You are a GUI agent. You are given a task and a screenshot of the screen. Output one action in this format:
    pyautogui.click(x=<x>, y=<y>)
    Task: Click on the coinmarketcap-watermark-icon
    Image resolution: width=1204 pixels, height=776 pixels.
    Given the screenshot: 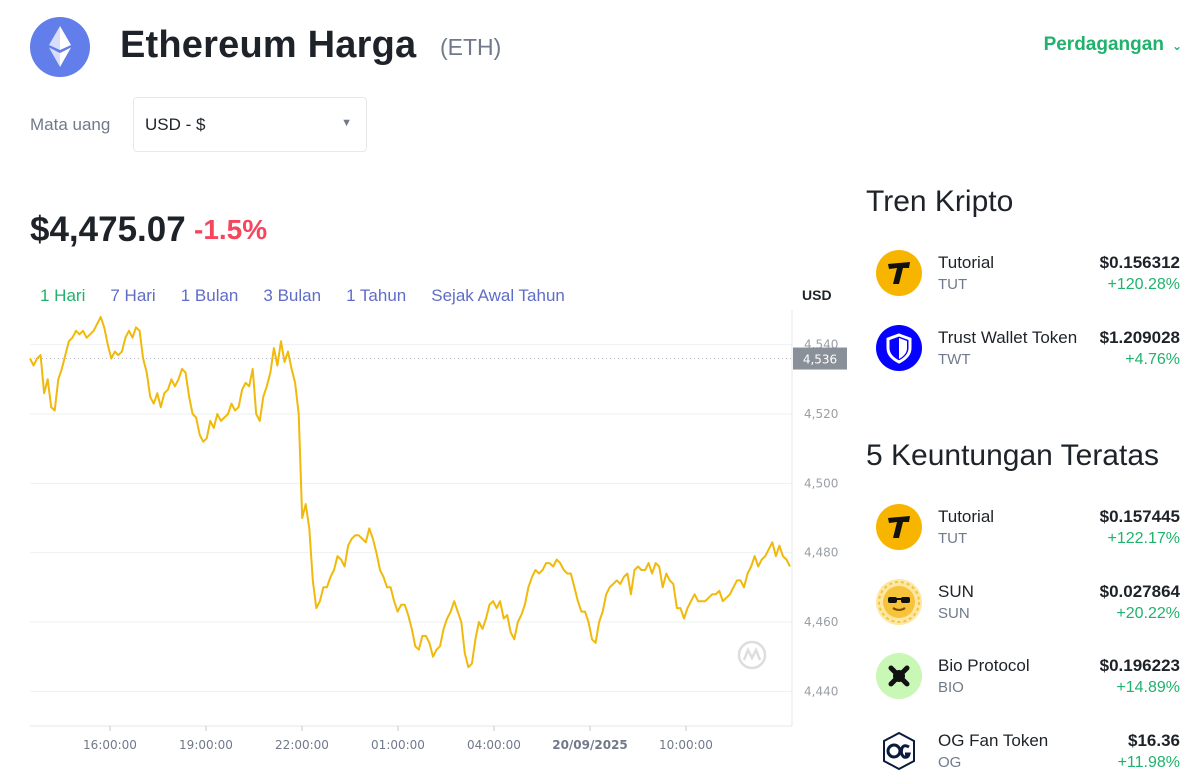 What is the action you would take?
    pyautogui.click(x=752, y=655)
    